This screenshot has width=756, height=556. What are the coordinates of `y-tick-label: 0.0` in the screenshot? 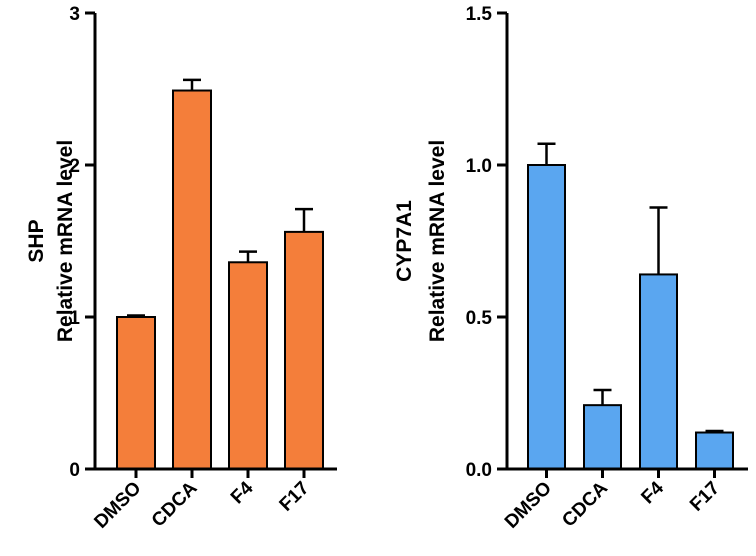 It's located at (479, 470).